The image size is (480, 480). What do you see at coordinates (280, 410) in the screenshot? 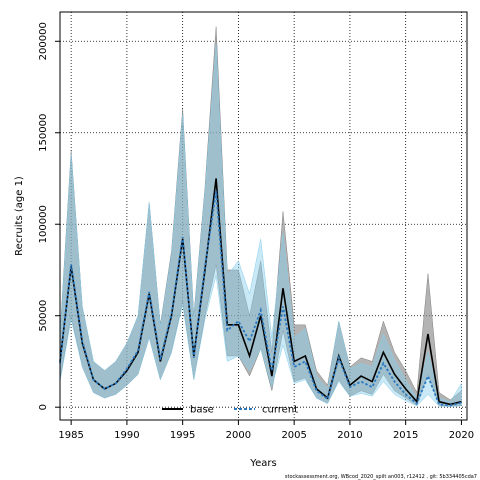
I see `legend-label-current: current` at bounding box center [280, 410].